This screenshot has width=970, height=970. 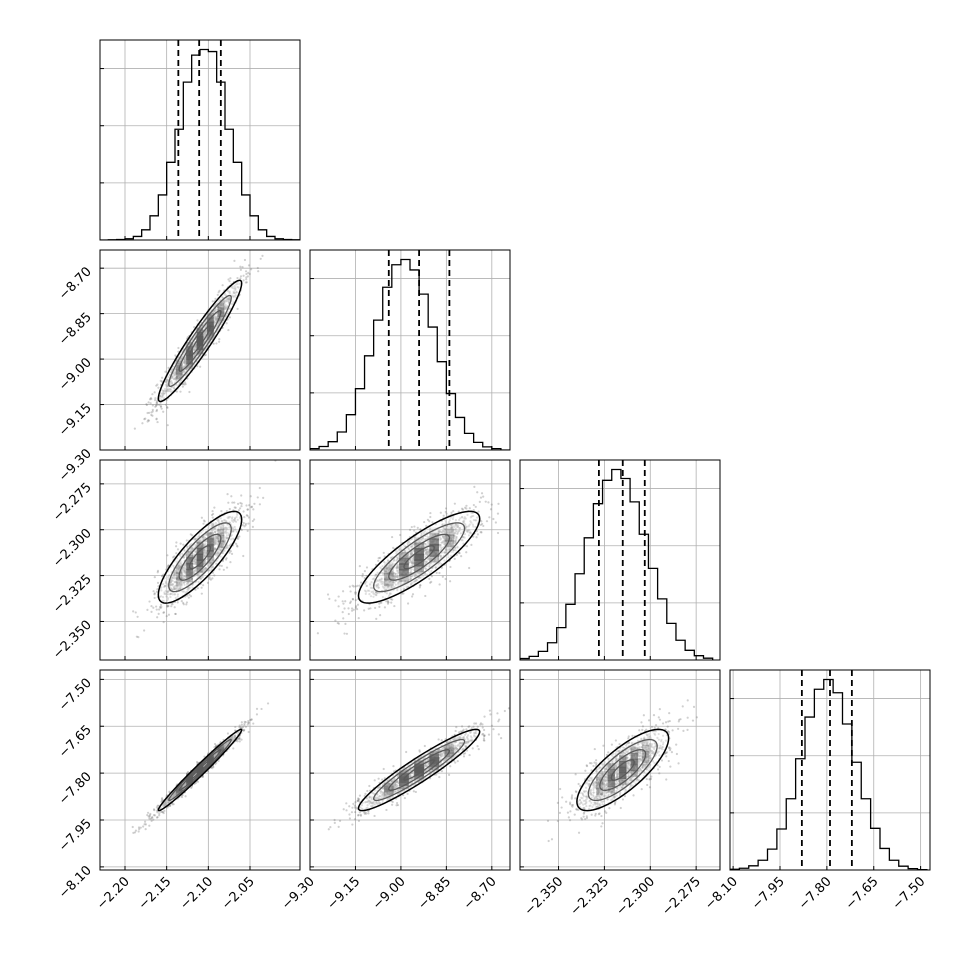 What do you see at coordinates (200, 341) in the screenshot?
I see `contour-fill` at bounding box center [200, 341].